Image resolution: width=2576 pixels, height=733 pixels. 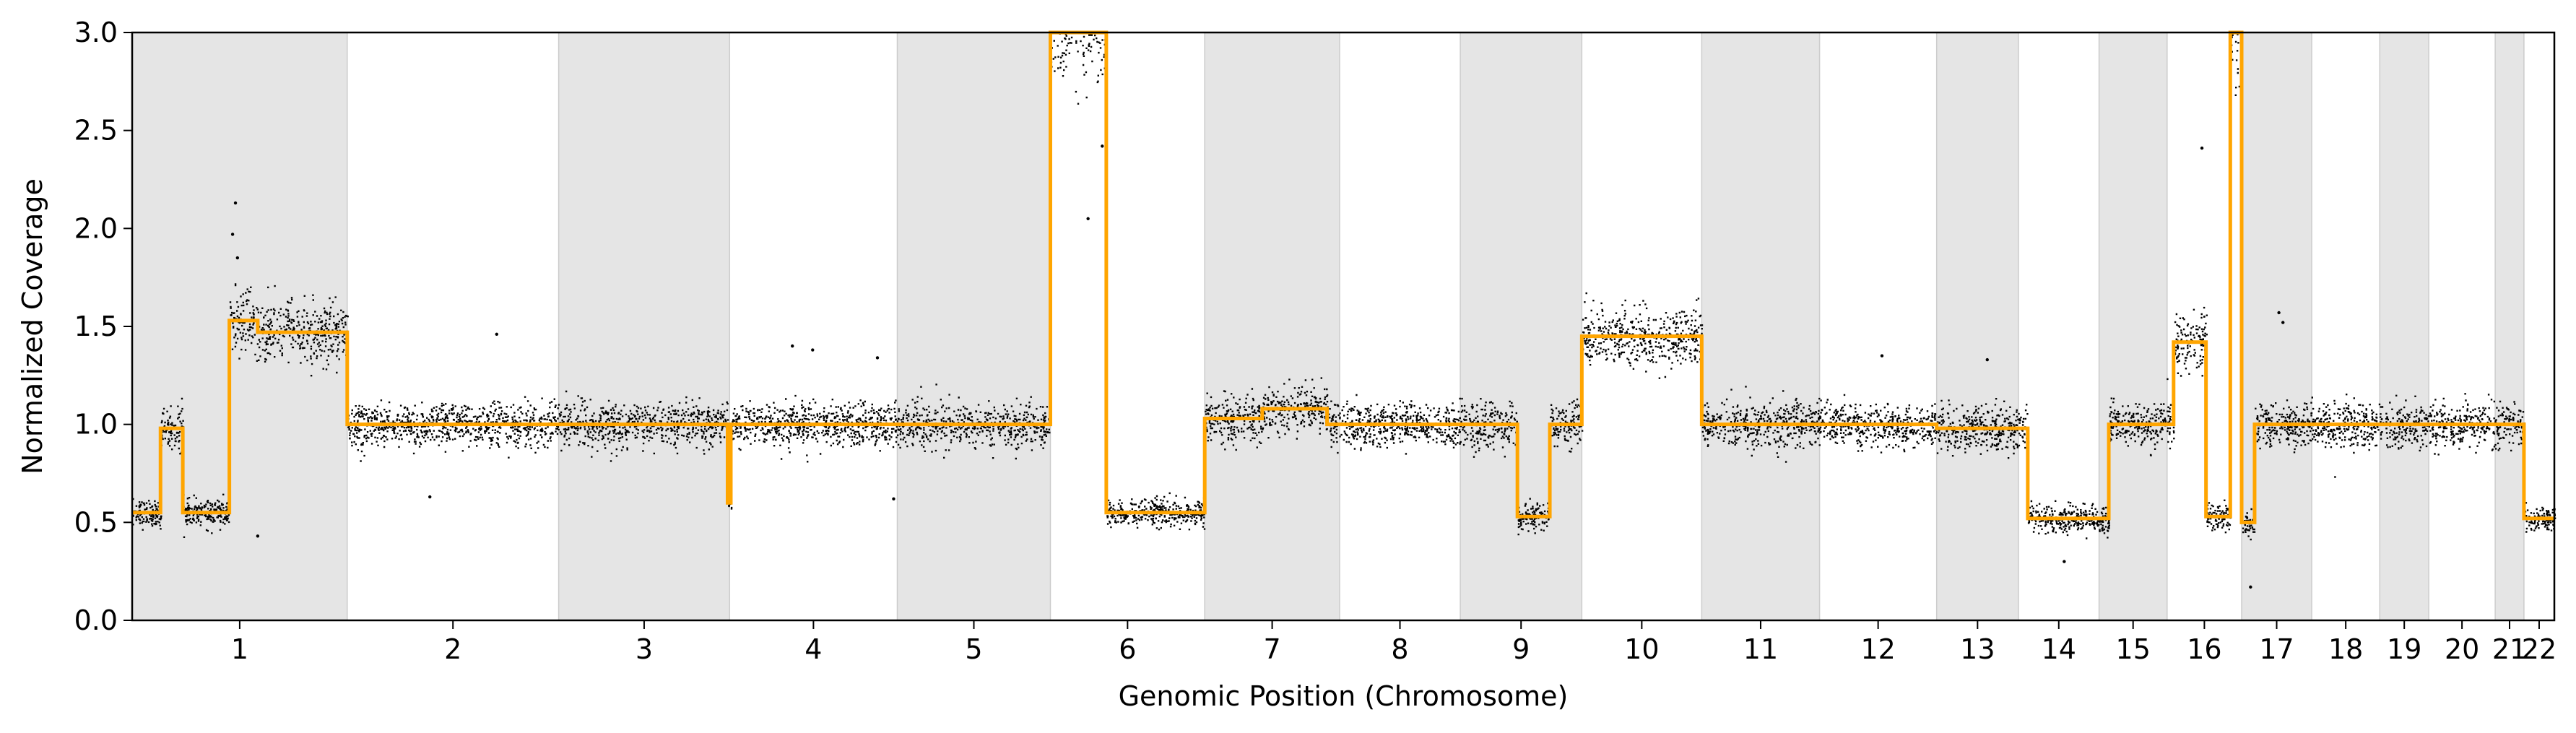 What do you see at coordinates (973, 649) in the screenshot?
I see `x-tick-label: 5` at bounding box center [973, 649].